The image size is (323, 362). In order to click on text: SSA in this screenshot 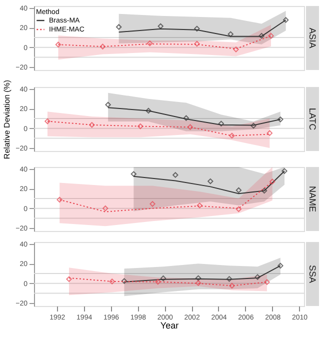, I will do `click(313, 274)`.